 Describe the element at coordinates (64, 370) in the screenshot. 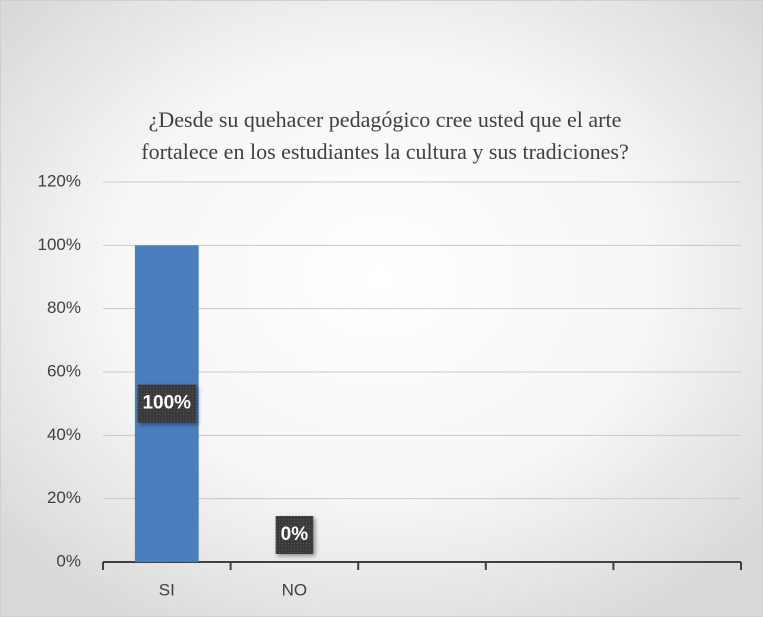

I see `y-tick-label: 60%` at that location.